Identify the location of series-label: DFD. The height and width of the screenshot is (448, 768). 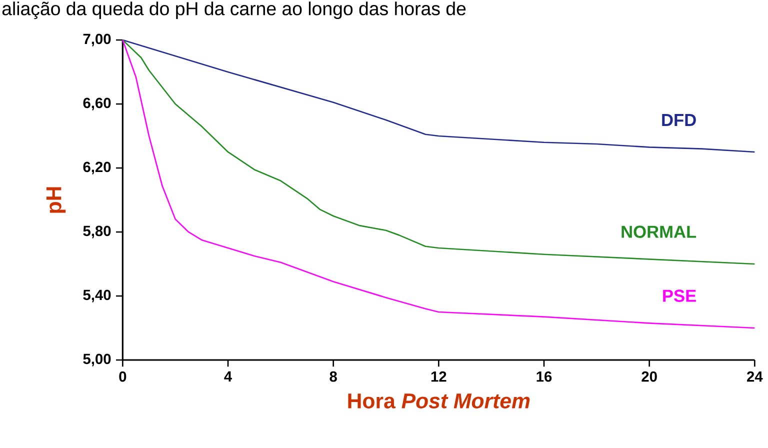
(679, 120).